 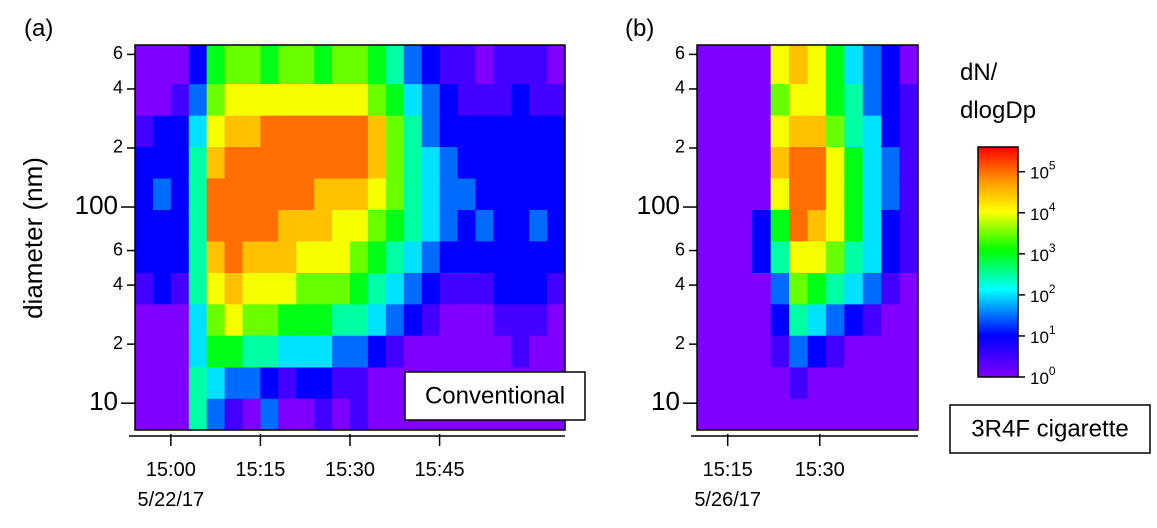 I want to click on colorbar-title: dlogDp, so click(x=998, y=110).